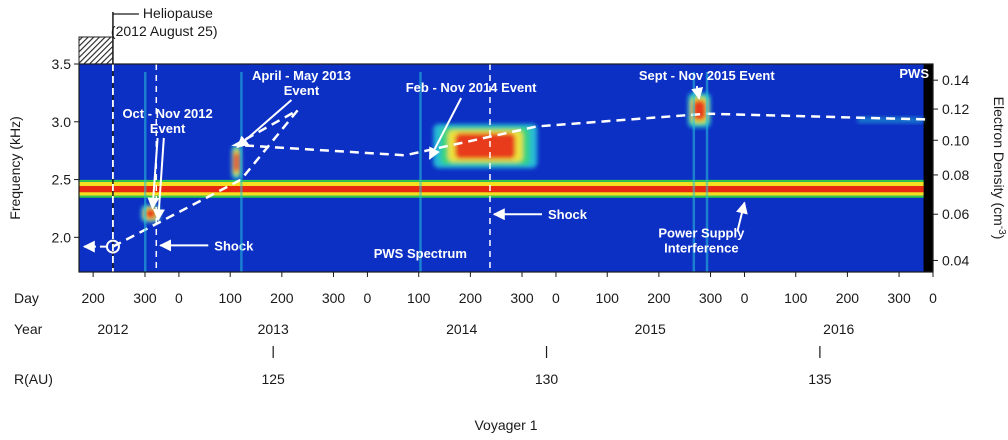 This screenshot has height=440, width=1008. I want to click on y-right-tick-label-0: 0.04, so click(955, 260).